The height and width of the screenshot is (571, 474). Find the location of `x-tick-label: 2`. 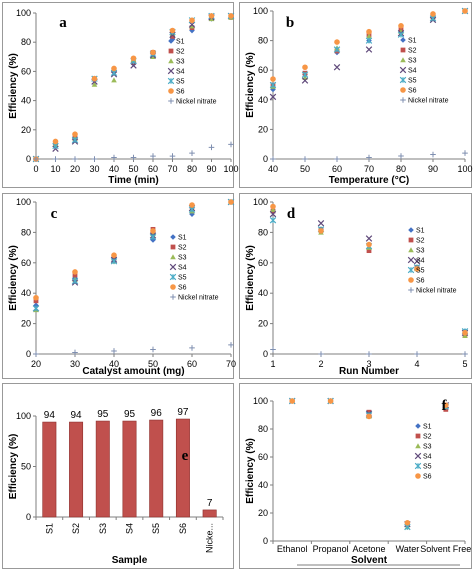

x-tick-label: 2 is located at coordinates (320, 364).